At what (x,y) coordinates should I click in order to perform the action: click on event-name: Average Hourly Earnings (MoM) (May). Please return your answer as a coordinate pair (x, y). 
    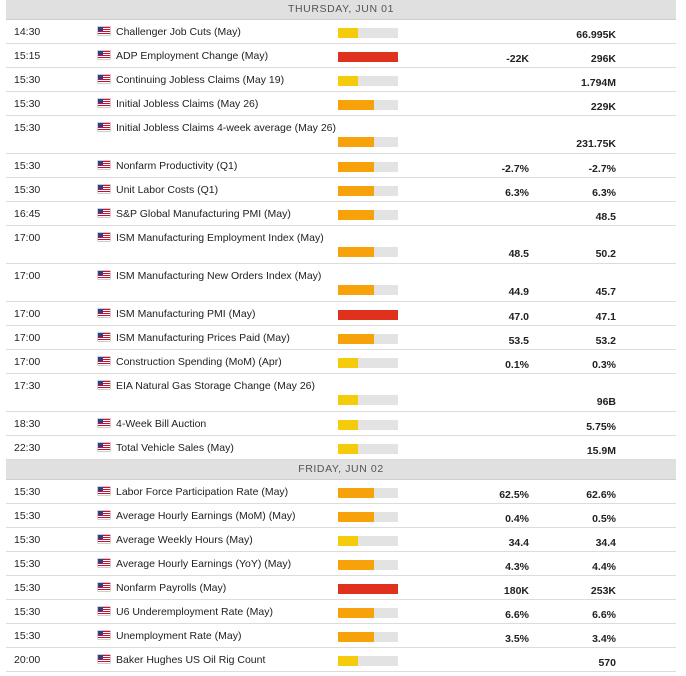
    Looking at the image, I should click on (206, 516).